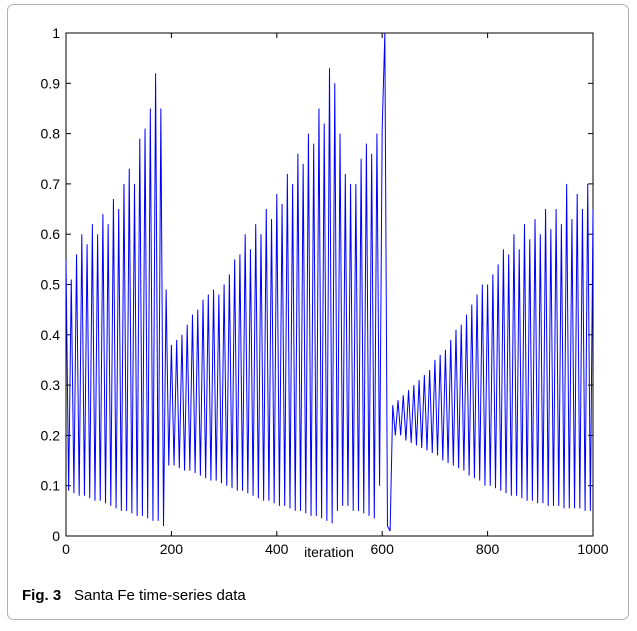 The height and width of the screenshot is (631, 637). What do you see at coordinates (41, 595) in the screenshot?
I see `caption-label: Fig. 3` at bounding box center [41, 595].